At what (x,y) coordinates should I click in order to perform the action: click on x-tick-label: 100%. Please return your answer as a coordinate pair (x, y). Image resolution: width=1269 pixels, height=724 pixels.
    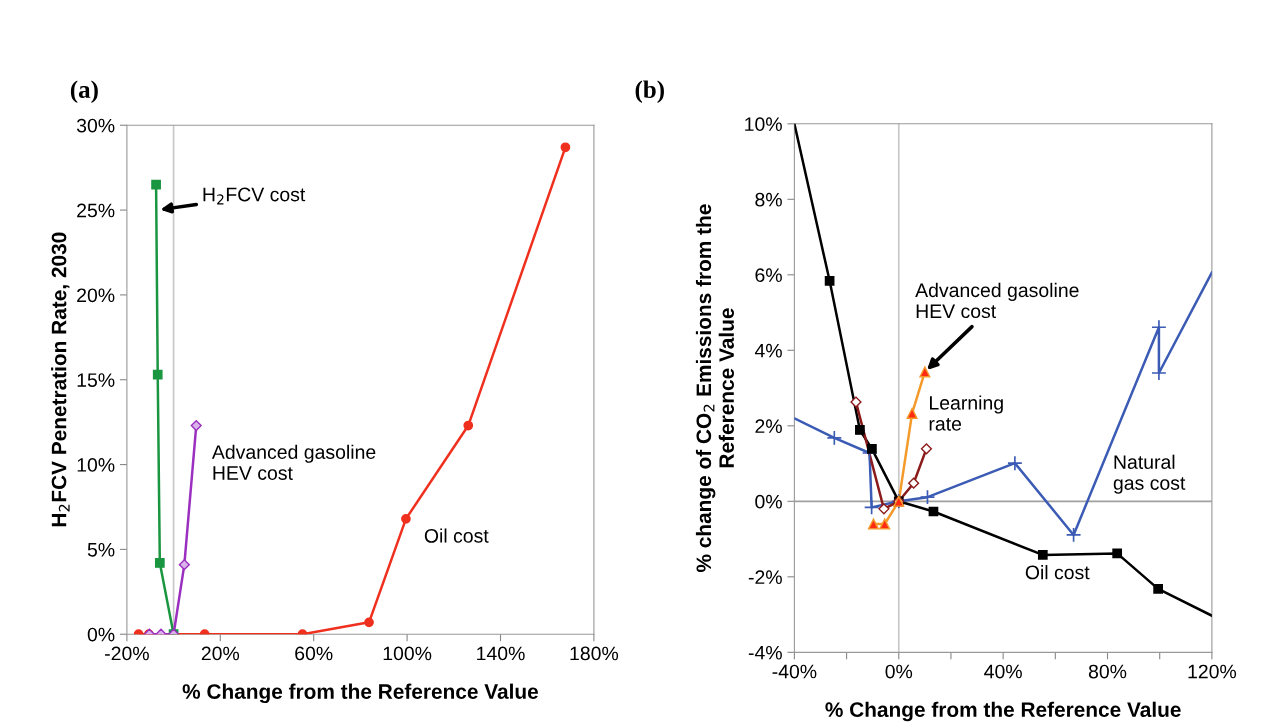
    Looking at the image, I should click on (407, 653).